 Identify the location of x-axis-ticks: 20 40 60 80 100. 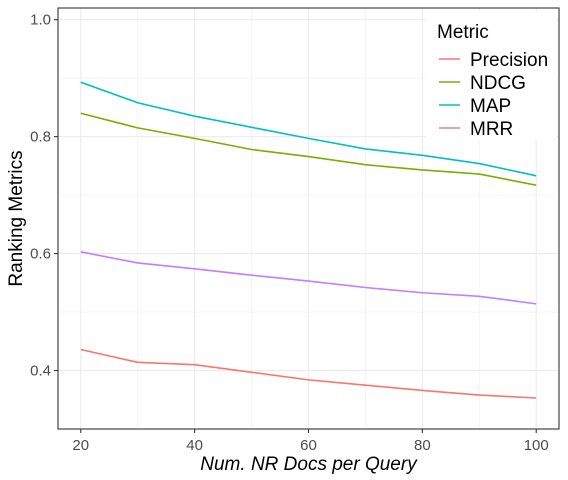
(310, 441).